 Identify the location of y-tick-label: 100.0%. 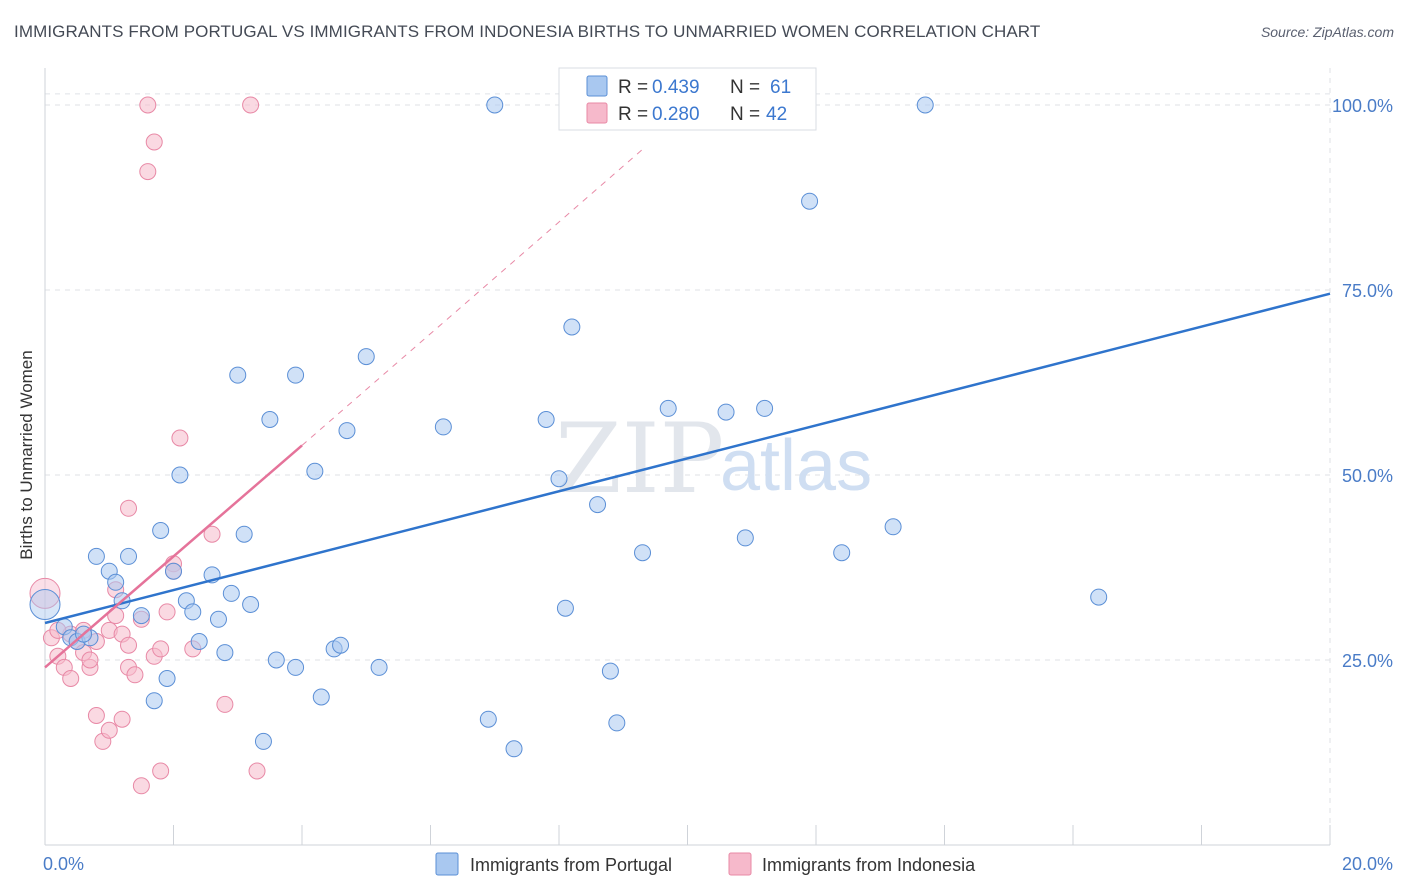
(1362, 106).